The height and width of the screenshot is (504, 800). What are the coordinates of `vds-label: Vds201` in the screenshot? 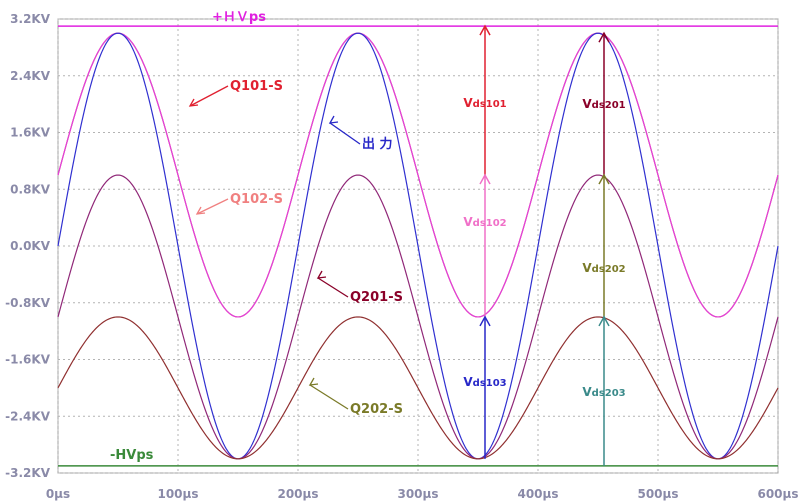 It's located at (603, 104).